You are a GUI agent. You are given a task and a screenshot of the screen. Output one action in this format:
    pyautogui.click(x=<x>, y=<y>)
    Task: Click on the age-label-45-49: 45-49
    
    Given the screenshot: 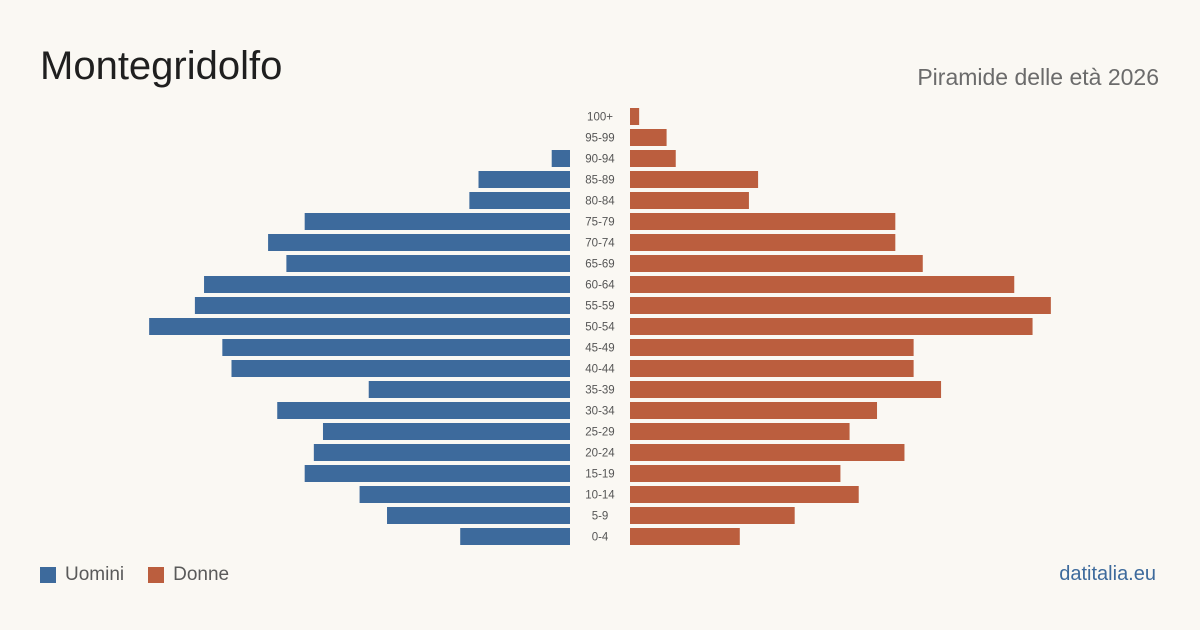 What is the action you would take?
    pyautogui.click(x=599, y=349)
    